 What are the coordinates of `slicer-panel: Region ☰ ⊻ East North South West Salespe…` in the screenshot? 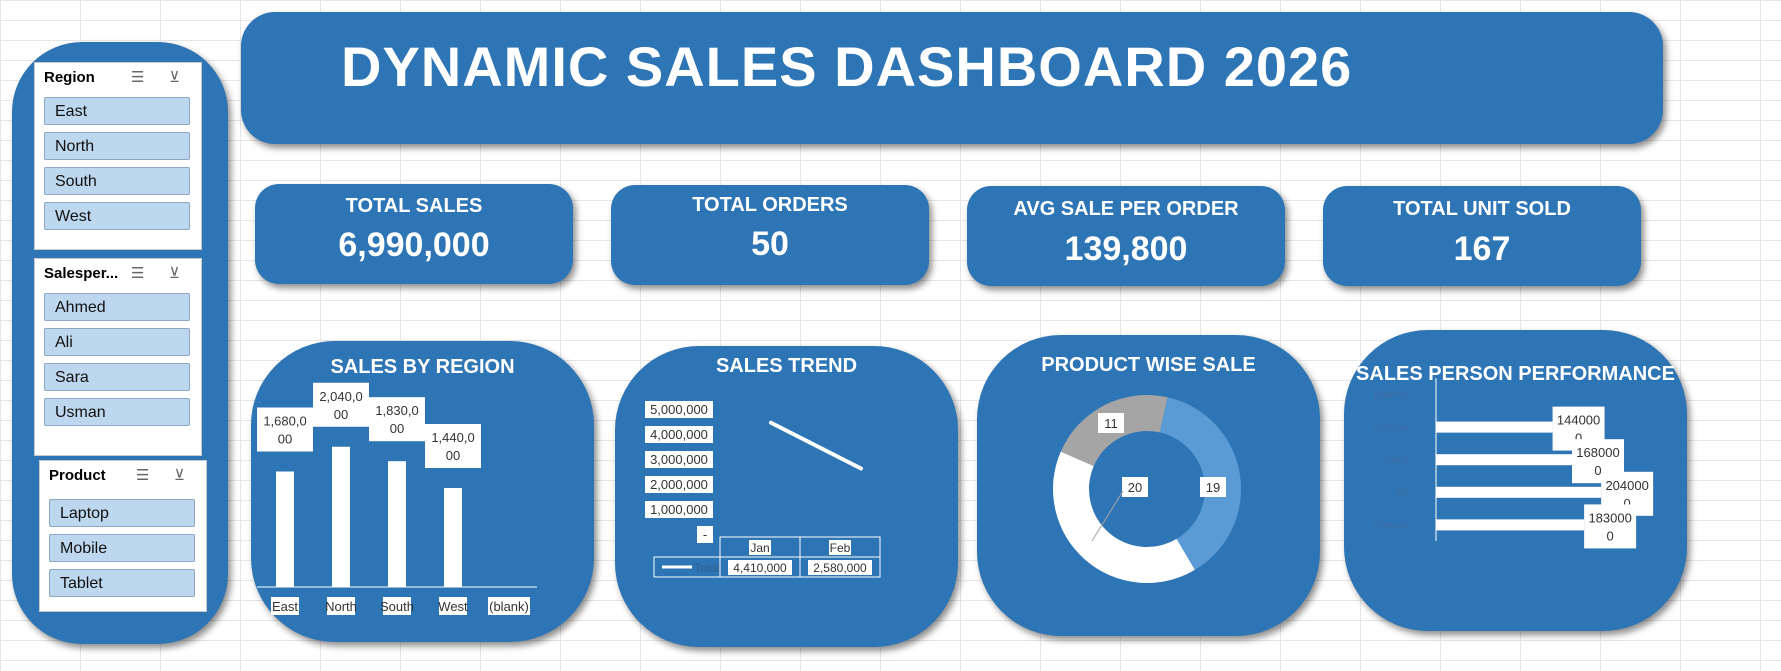 It's located at (120, 343).